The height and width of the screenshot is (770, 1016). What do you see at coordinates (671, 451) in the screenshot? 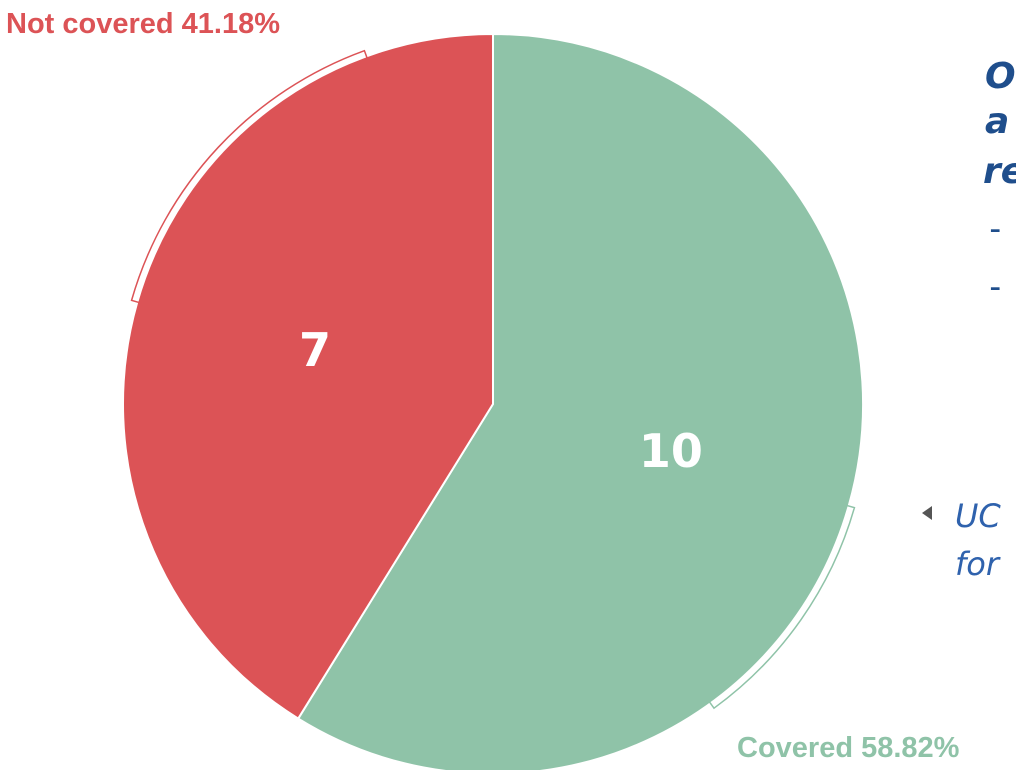
I see `value-label: 10` at bounding box center [671, 451].